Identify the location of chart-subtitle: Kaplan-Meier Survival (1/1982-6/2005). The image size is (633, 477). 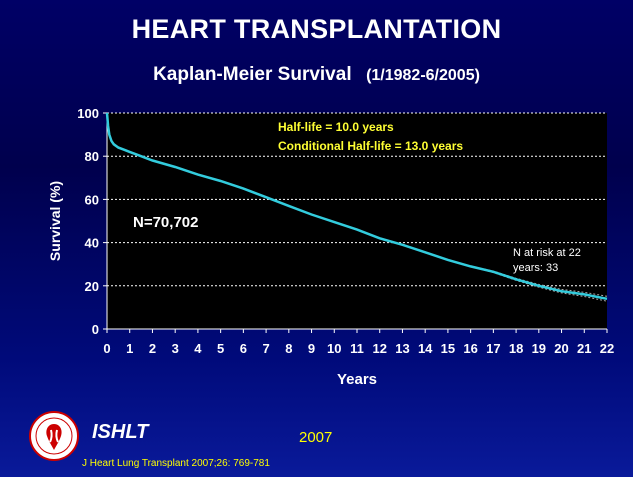
(316, 75).